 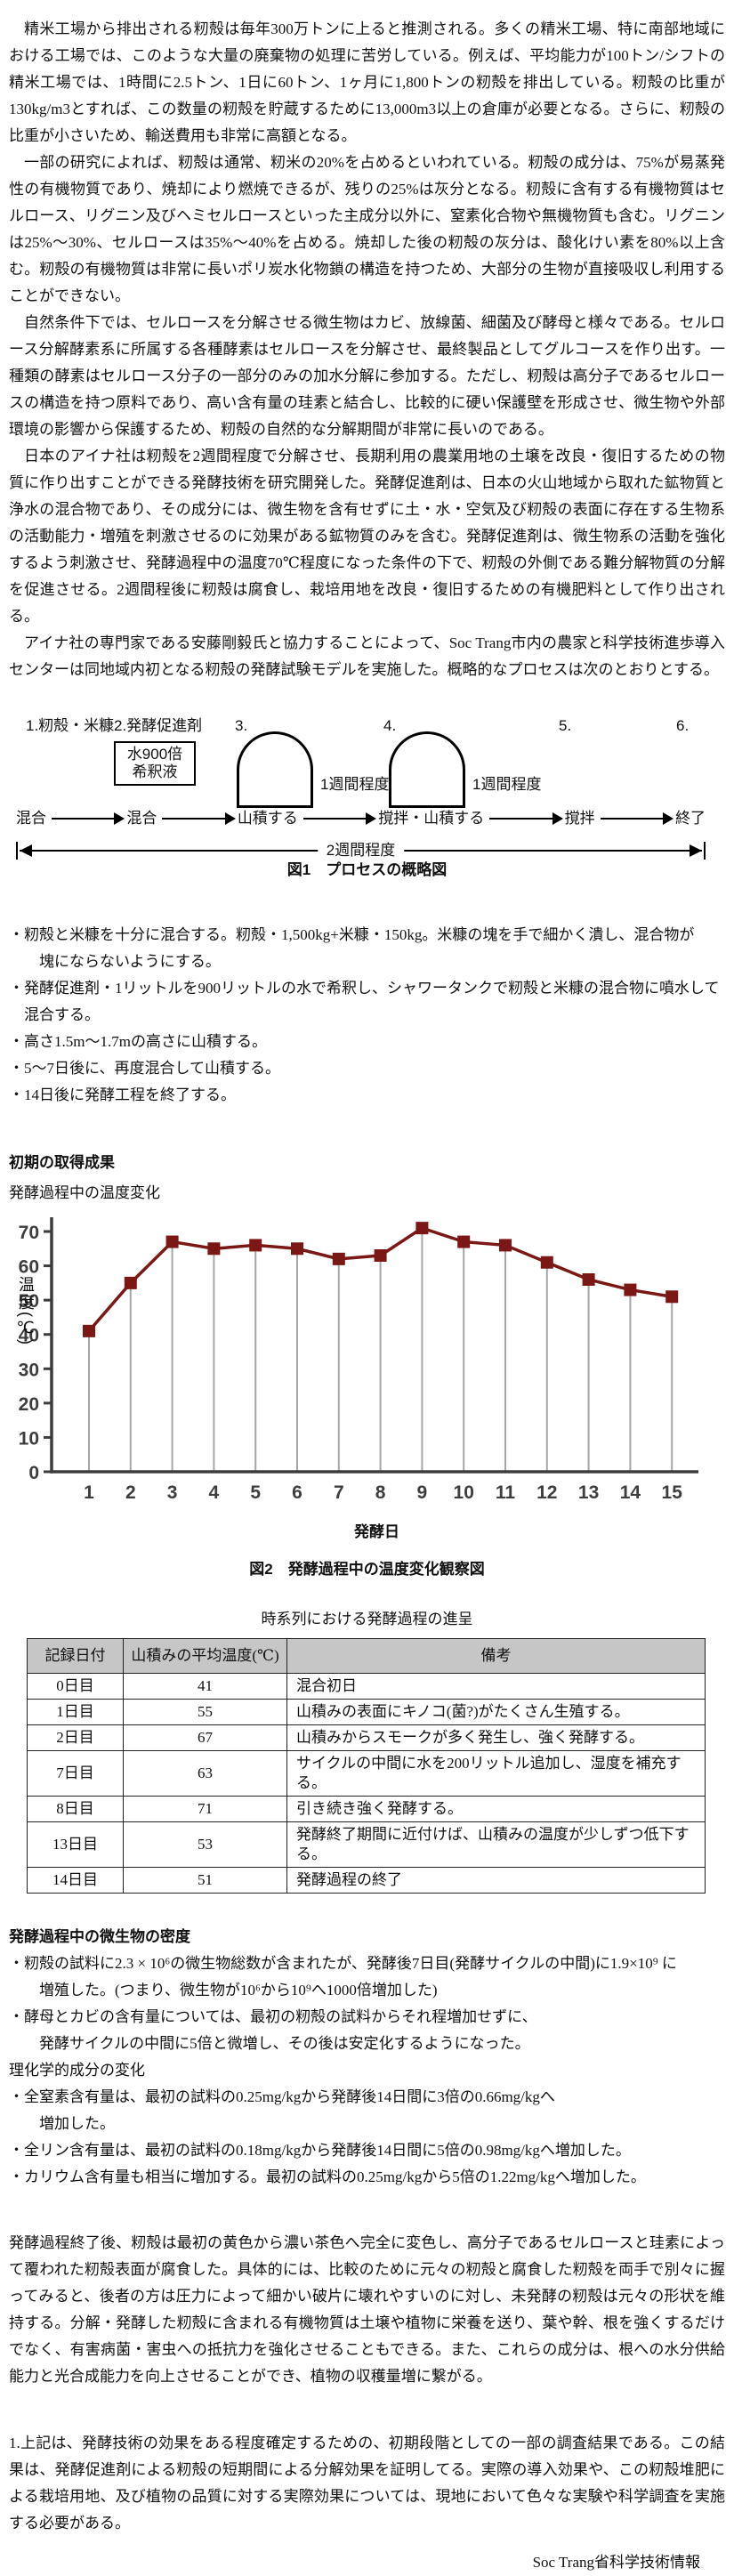 What do you see at coordinates (70, 725) in the screenshot?
I see `step-label-1: 1.籾殻・米糠` at bounding box center [70, 725].